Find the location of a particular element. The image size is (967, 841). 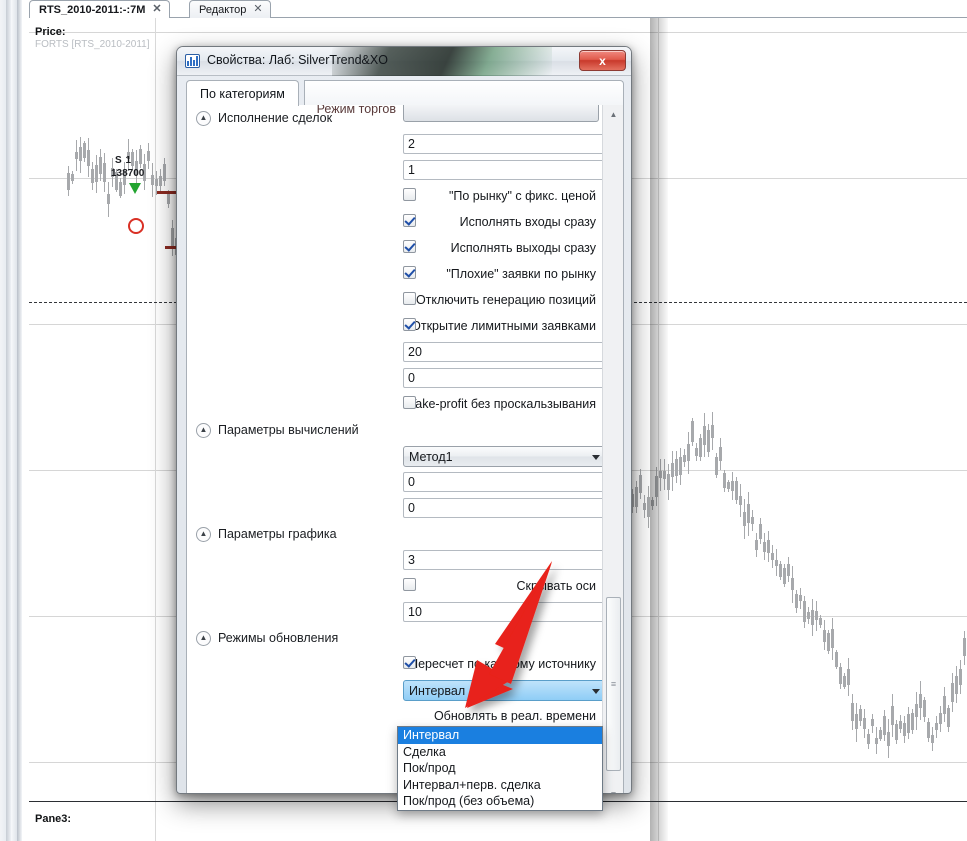

checkbox-исполнять-входы-сразу is located at coordinates (409, 220).